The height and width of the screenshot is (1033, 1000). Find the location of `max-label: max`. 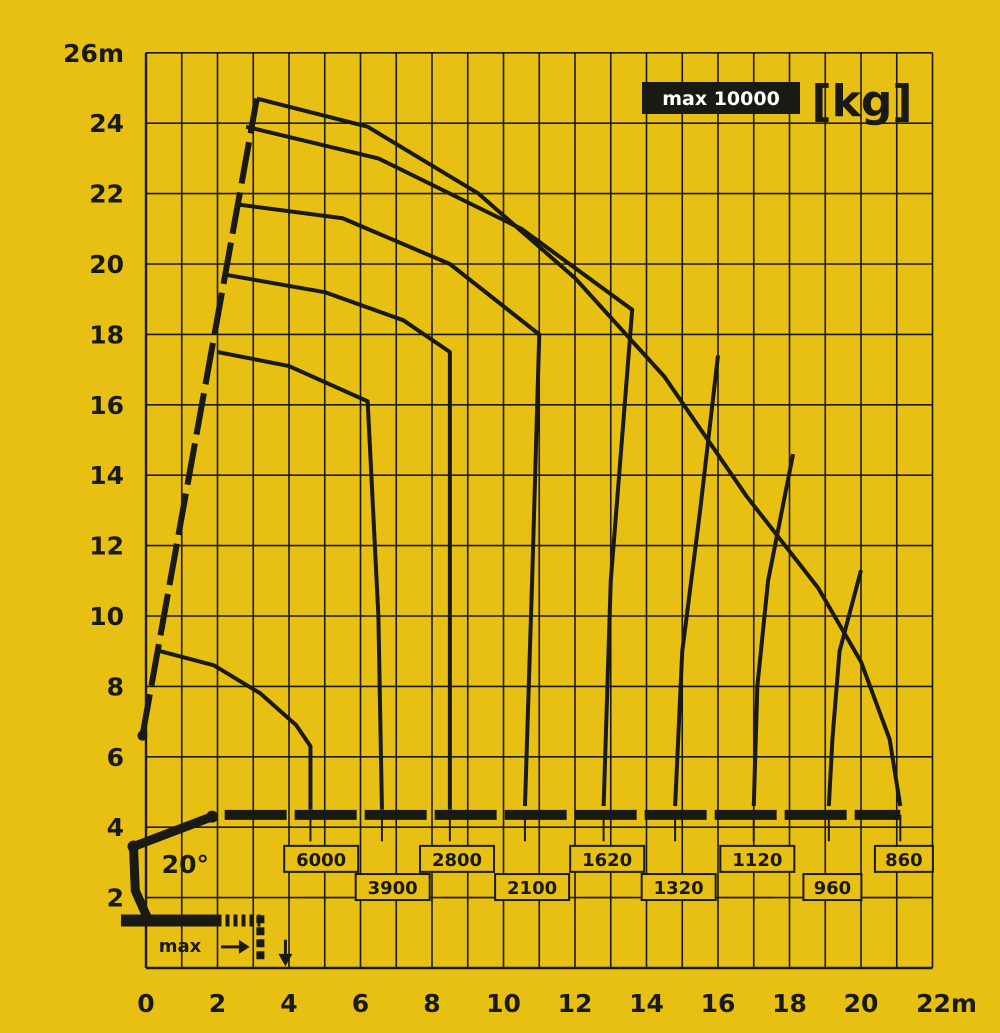

max-label: max is located at coordinates (180, 946).